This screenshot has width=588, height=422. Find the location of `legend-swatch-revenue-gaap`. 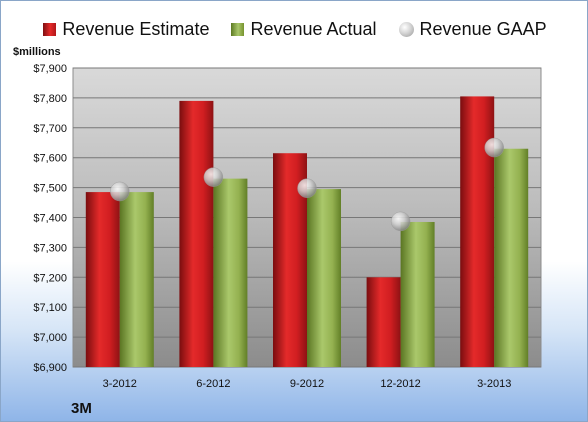

legend-swatch-revenue-gaap is located at coordinates (406, 29).